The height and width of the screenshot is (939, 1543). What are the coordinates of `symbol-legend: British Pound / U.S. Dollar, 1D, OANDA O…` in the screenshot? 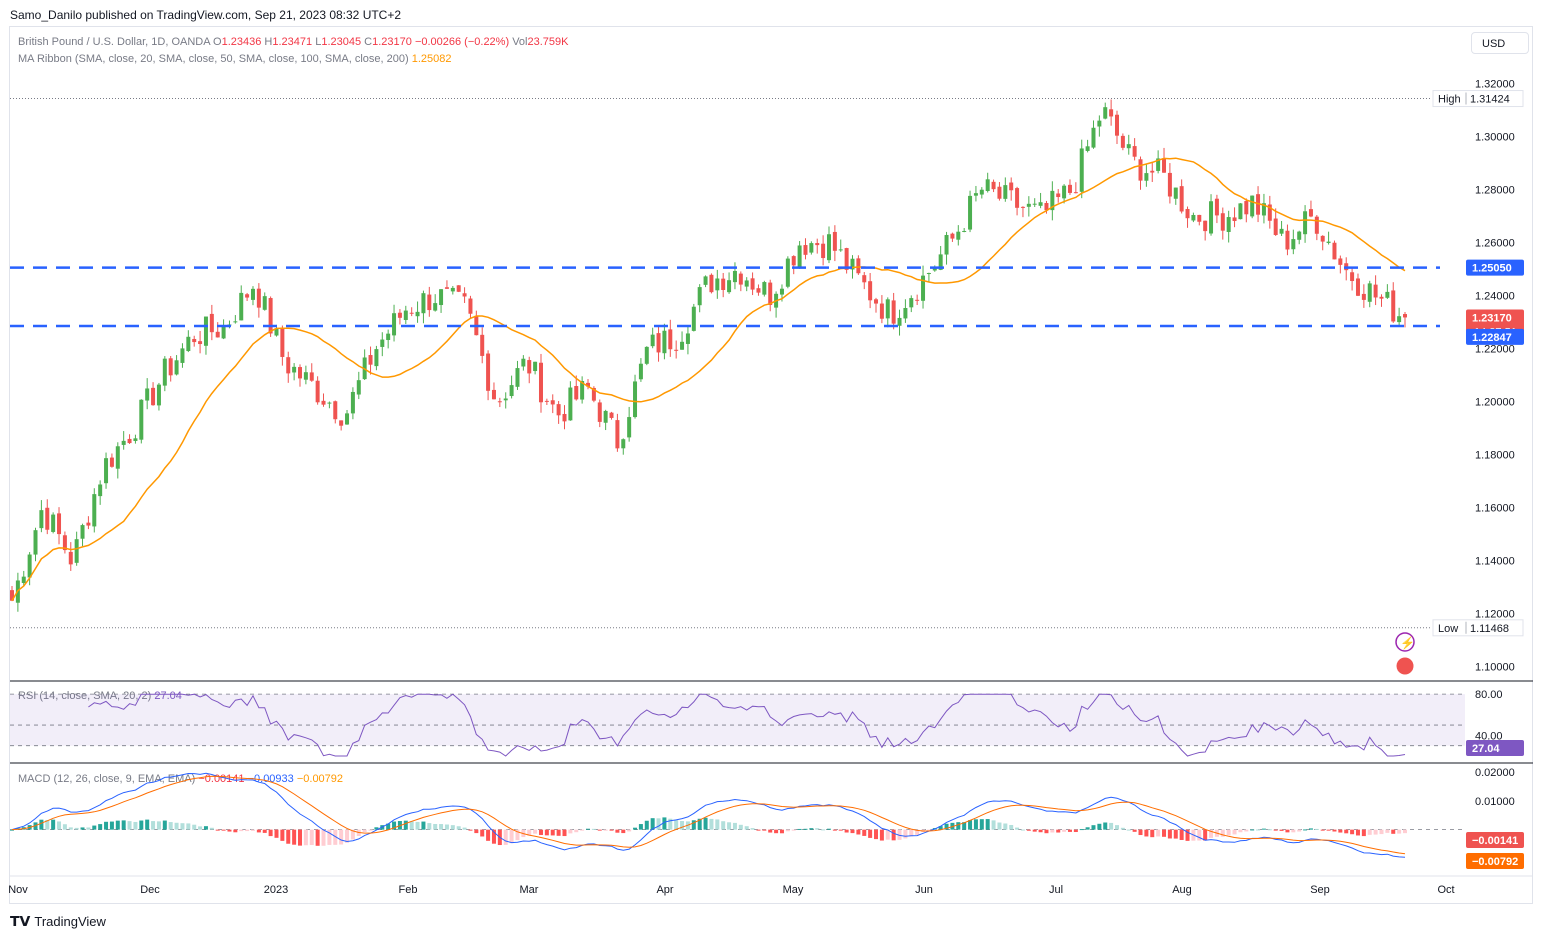 It's located at (293, 42).